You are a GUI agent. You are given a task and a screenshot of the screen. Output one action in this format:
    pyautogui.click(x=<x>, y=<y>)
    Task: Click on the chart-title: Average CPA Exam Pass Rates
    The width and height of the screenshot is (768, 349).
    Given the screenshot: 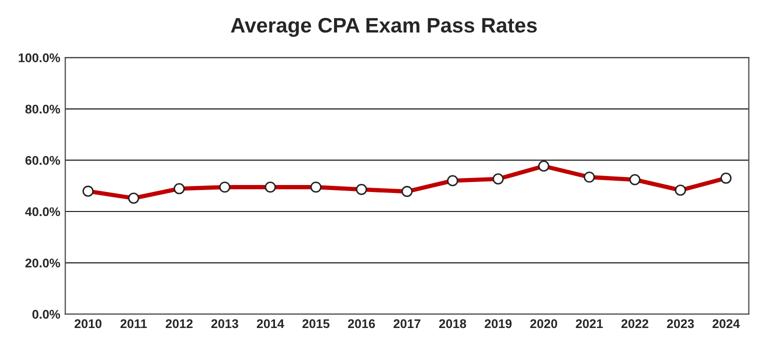 What is the action you would take?
    pyautogui.click(x=383, y=27)
    